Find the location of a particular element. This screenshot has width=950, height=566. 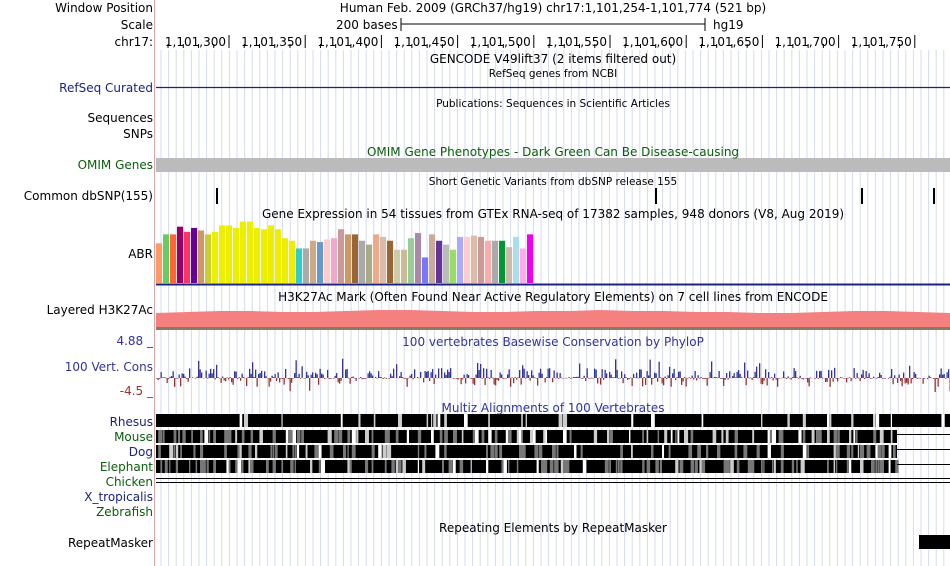

repeatmasker-track-label: RepeatMasker is located at coordinates (110, 543).